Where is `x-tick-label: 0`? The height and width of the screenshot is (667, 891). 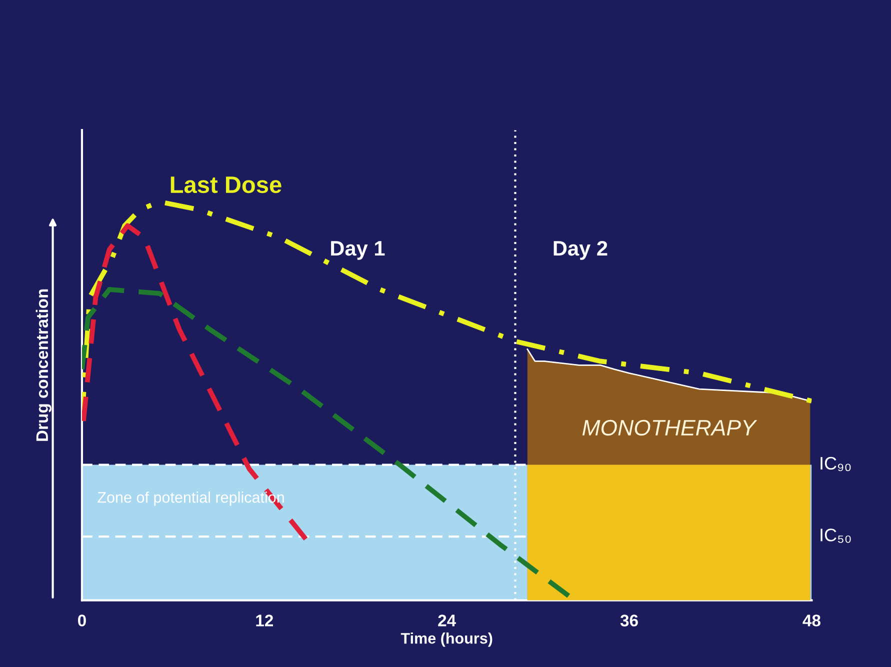
x-tick-label: 0 is located at coordinates (82, 620).